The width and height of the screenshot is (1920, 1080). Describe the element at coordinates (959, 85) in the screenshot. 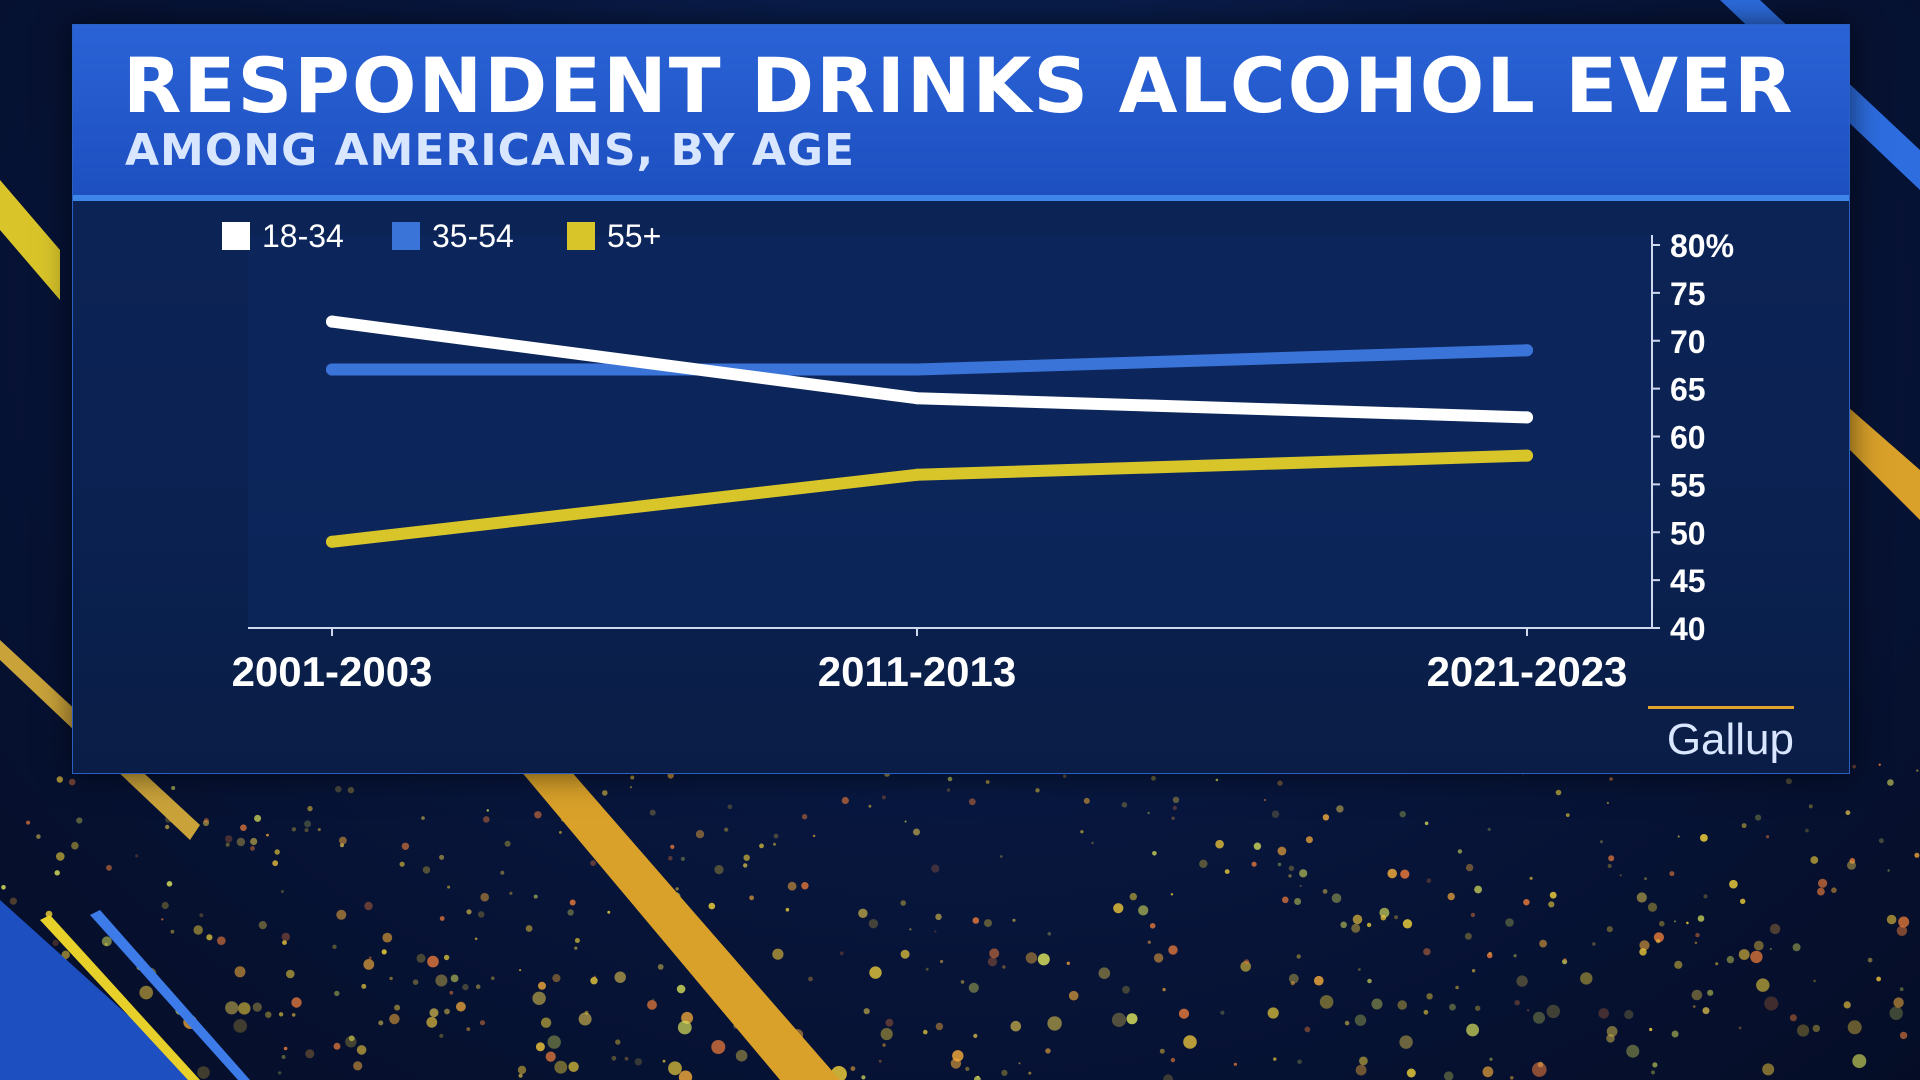

I see `chart-title: RESPONDENT DRINKS ALCOHOL EVER` at that location.